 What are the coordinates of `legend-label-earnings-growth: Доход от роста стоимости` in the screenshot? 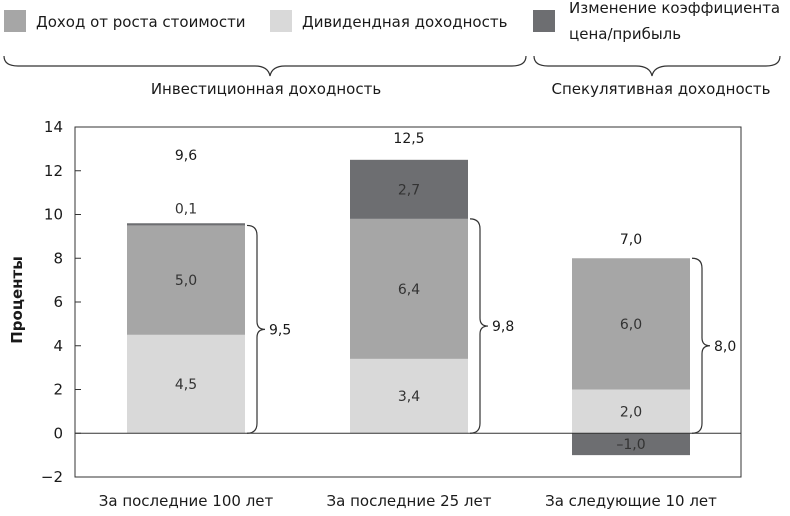 It's located at (141, 22).